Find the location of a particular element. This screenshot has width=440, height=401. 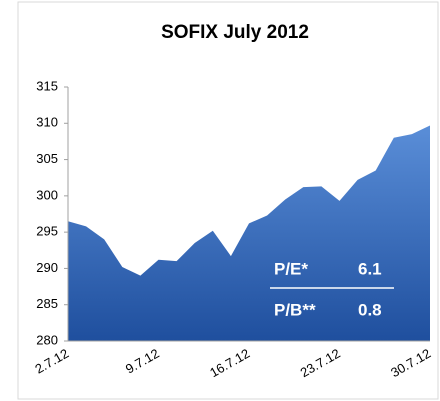

y-tick-label: 300 is located at coordinates (47, 194).